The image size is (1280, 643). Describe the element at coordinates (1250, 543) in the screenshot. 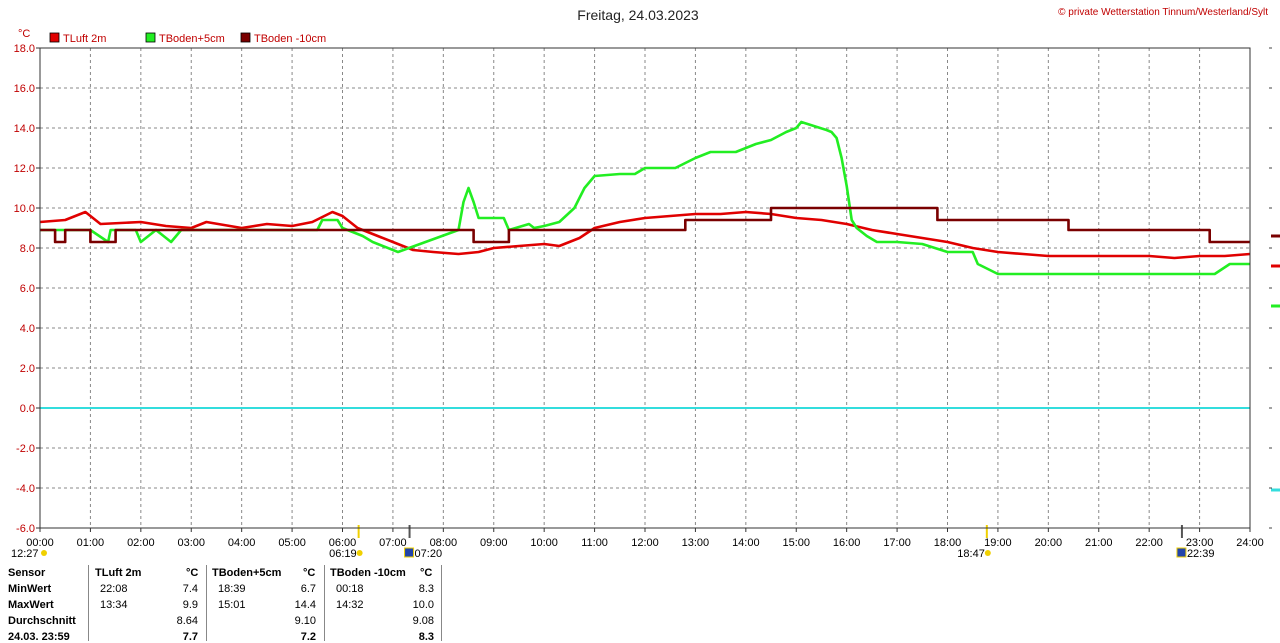

I see `x-tick-label: 24:00` at that location.